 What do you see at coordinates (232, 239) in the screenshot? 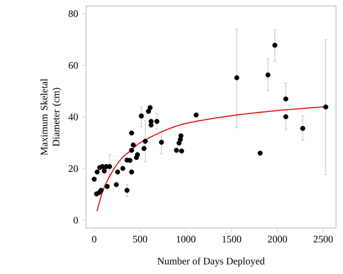
I see `x-tick-label: 1500` at bounding box center [232, 239].